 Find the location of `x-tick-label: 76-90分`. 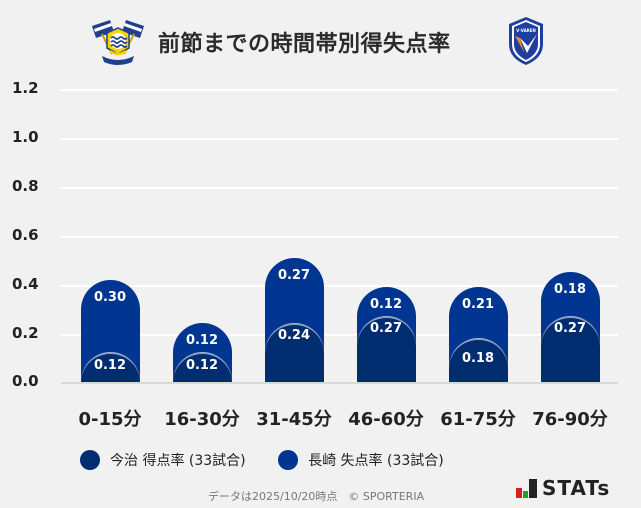

x-tick-label: 76-90分 is located at coordinates (570, 419).